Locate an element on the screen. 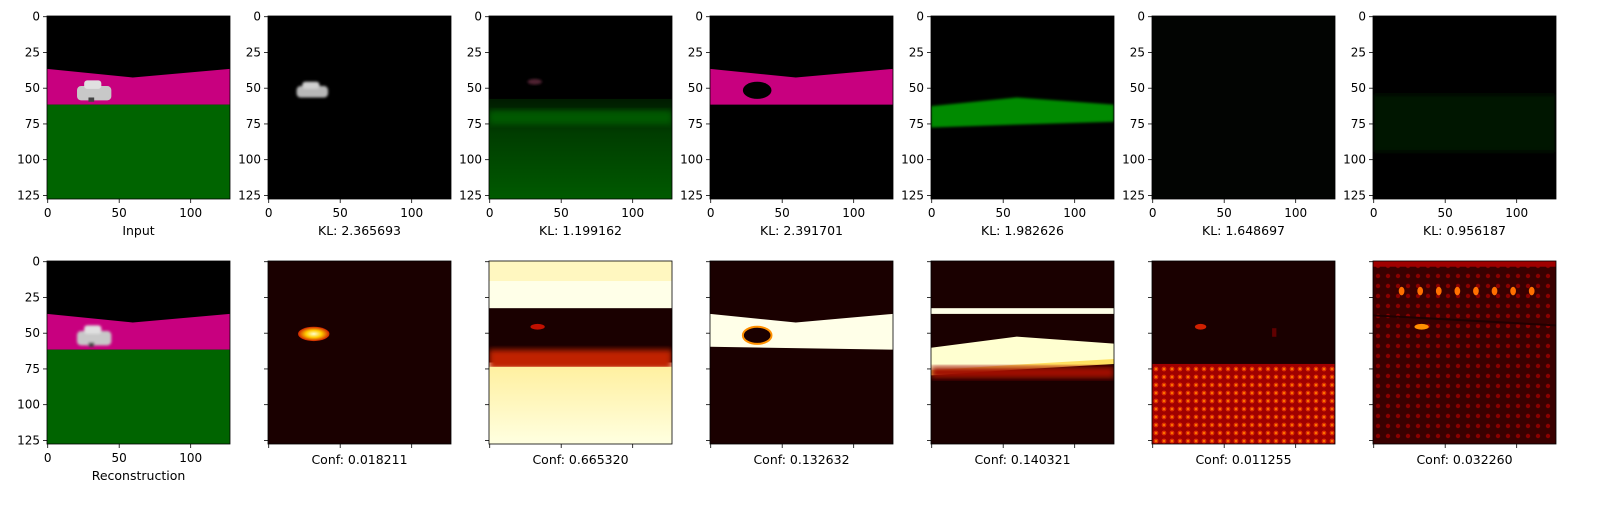 This screenshot has height=509, width=1609. heat-top is located at coordinates (580, 271).